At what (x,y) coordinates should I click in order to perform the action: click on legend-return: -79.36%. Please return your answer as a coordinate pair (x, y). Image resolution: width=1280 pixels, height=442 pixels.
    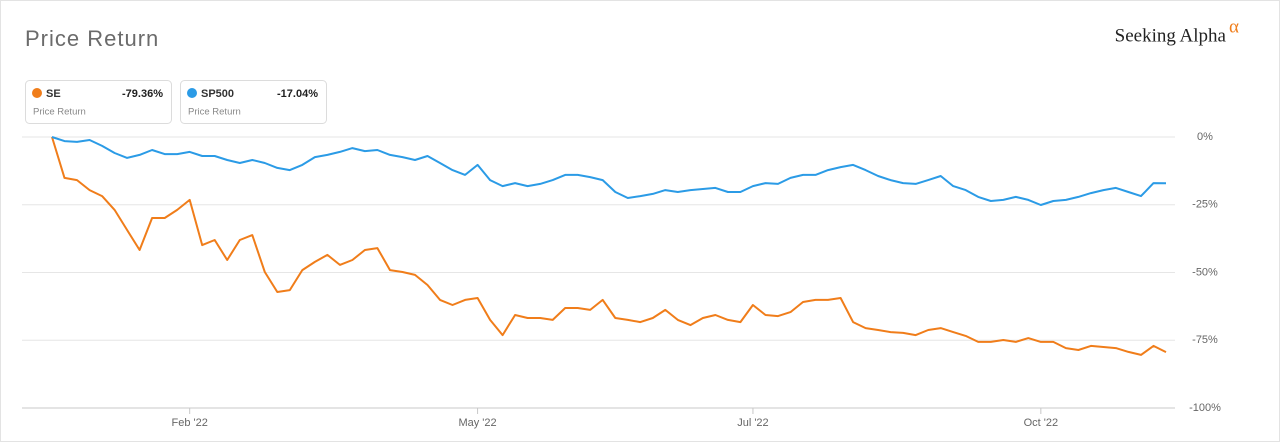
    Looking at the image, I should click on (142, 94).